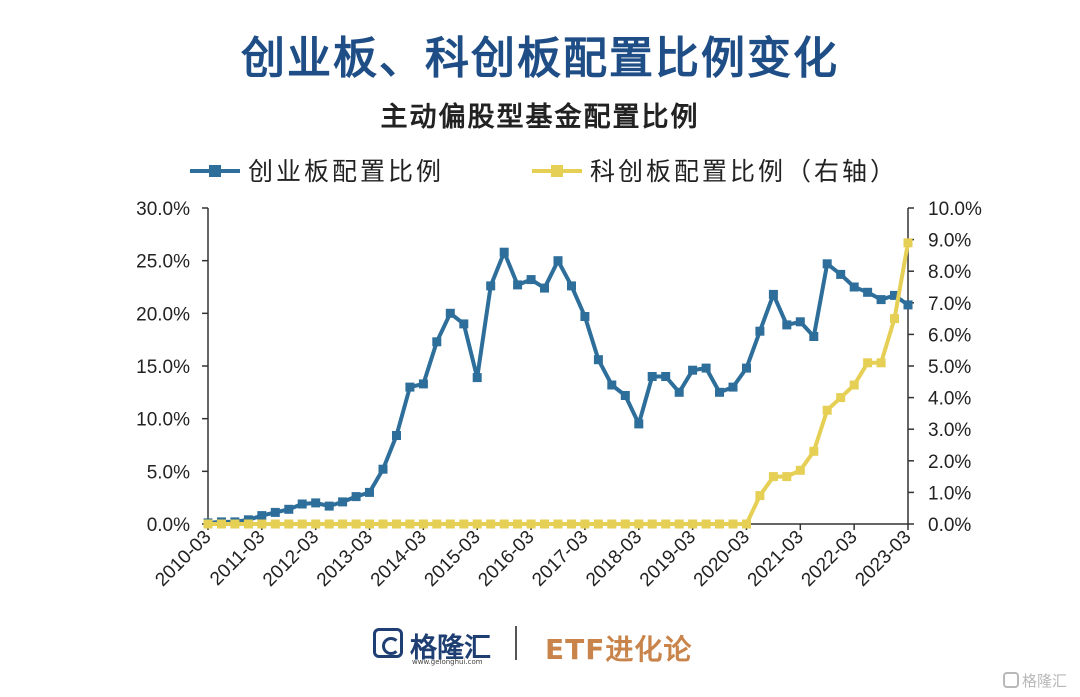 The height and width of the screenshot is (697, 1080). What do you see at coordinates (163, 262) in the screenshot?
I see `y-left-tick-label: 25.0%` at bounding box center [163, 262].